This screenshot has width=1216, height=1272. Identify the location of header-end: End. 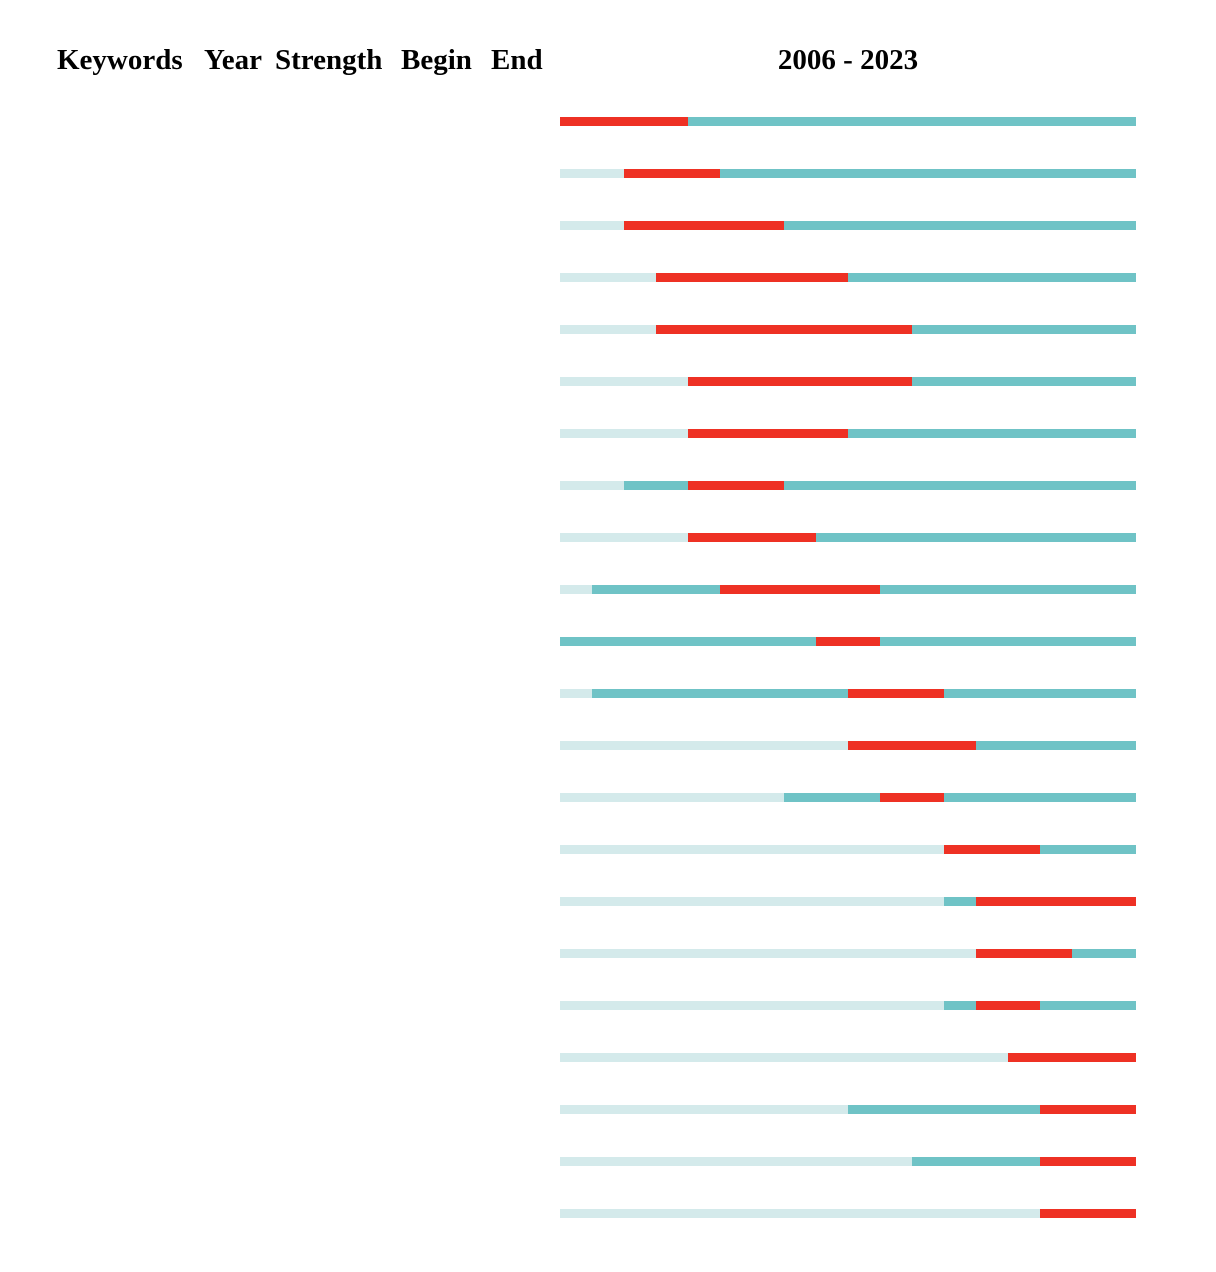
(517, 60).